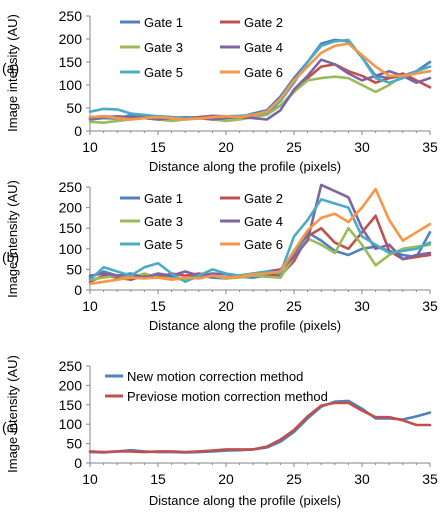 The width and height of the screenshot is (446, 514). I want to click on legend-entry-label: New motion correction method, so click(215, 376).